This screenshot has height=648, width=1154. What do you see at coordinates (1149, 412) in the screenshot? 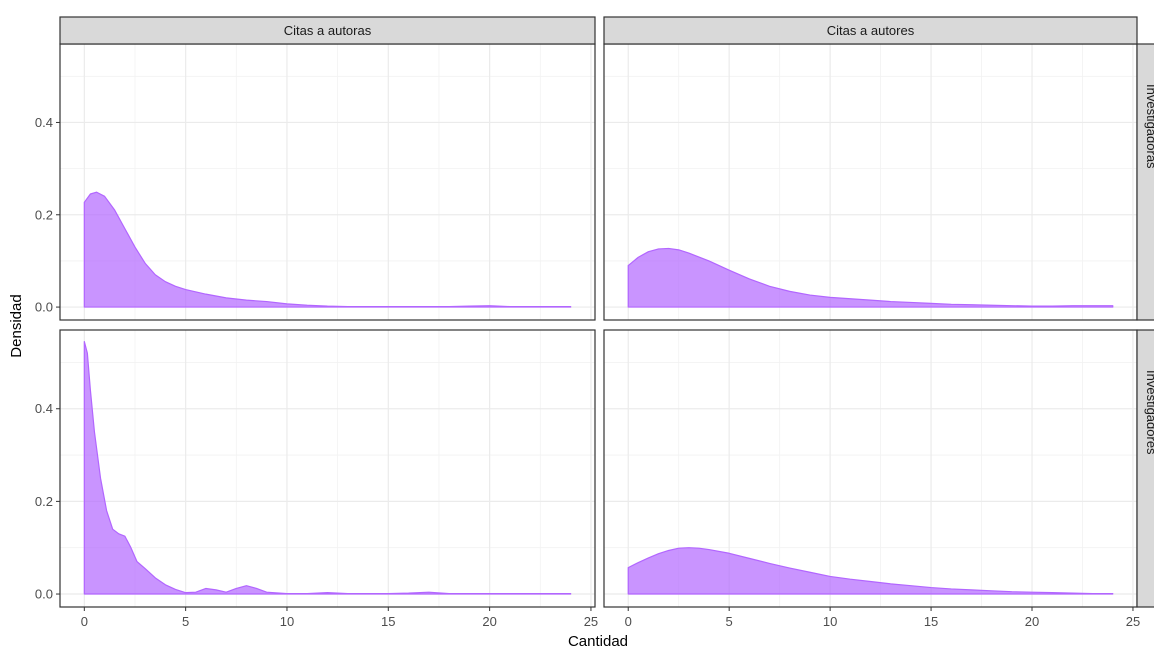
I see `strip-label-investigadores: Investigadores` at bounding box center [1149, 412].